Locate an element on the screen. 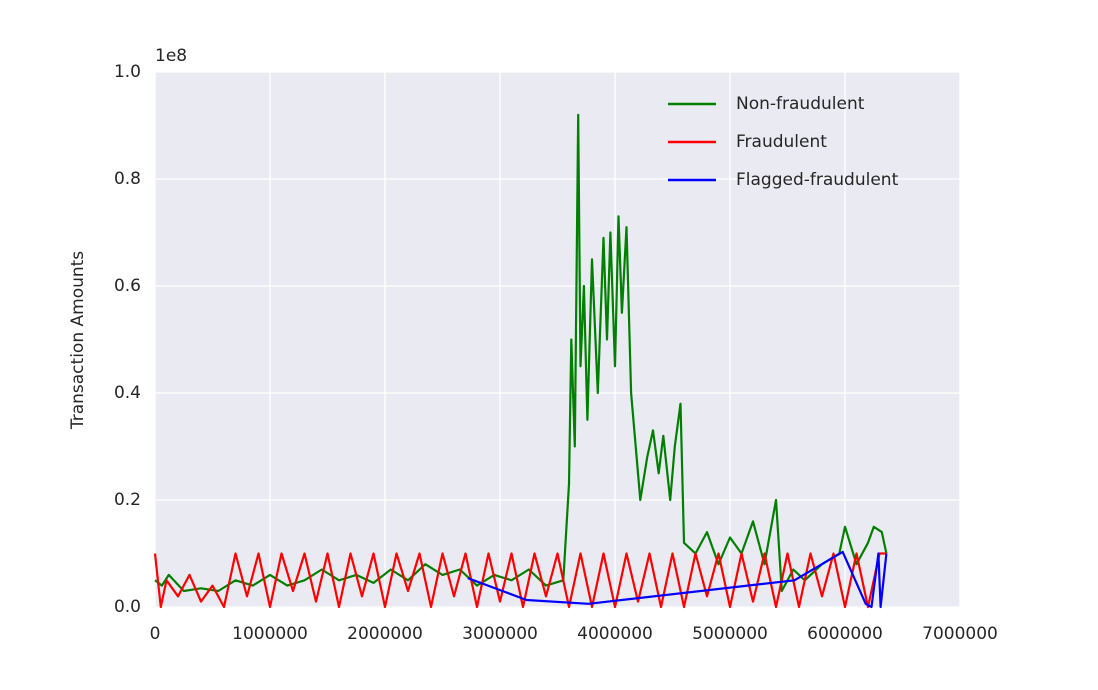 The height and width of the screenshot is (690, 1098). y-tick-label: 0.8 is located at coordinates (127, 179).